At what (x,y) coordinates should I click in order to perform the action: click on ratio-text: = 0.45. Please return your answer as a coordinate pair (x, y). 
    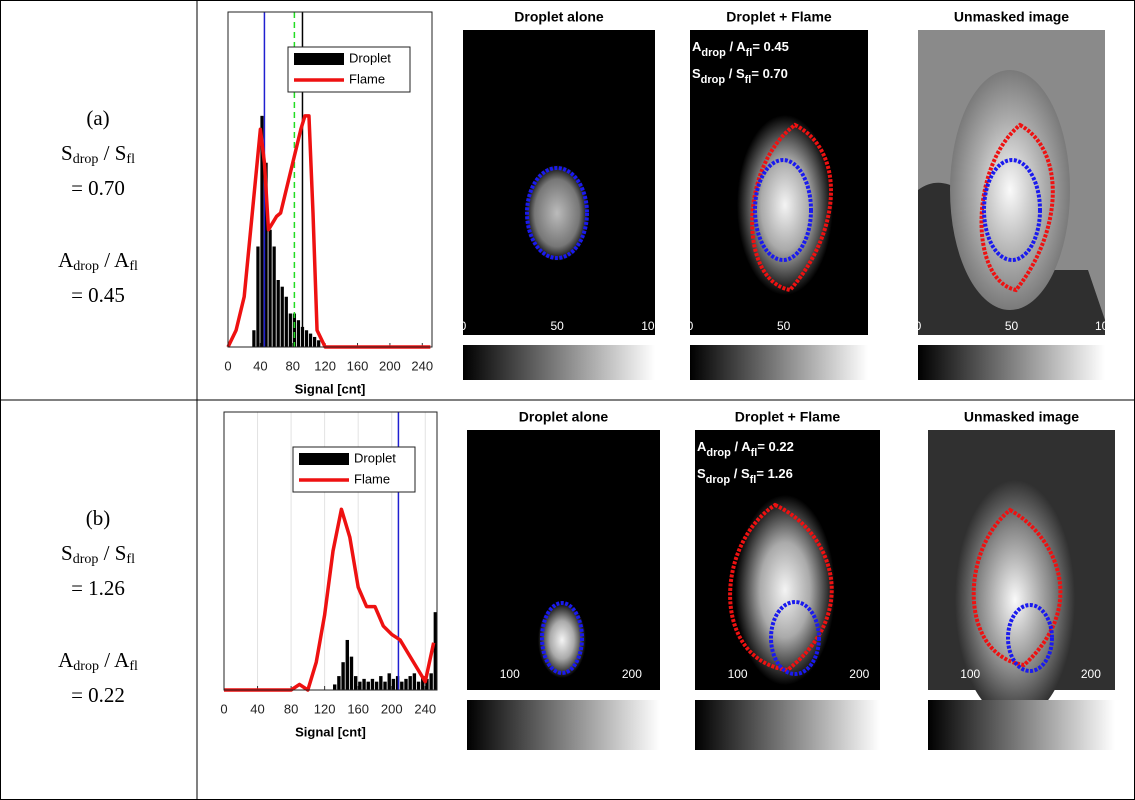
    Looking at the image, I should click on (98, 295).